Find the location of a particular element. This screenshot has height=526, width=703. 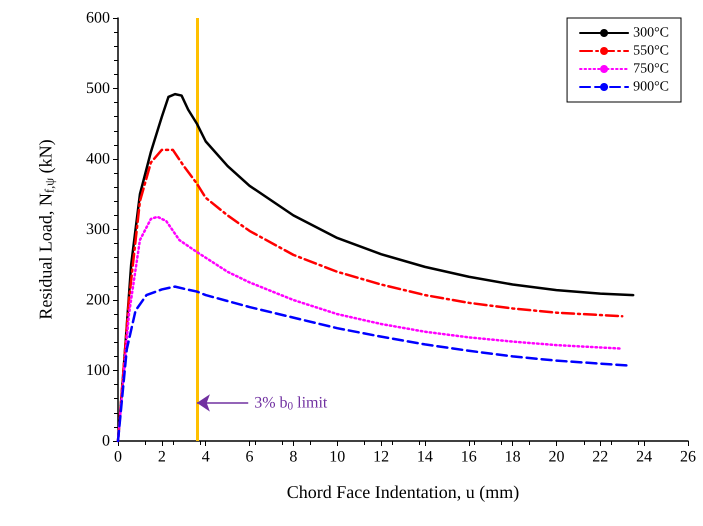

legend-label: 550°C is located at coordinates (651, 51).